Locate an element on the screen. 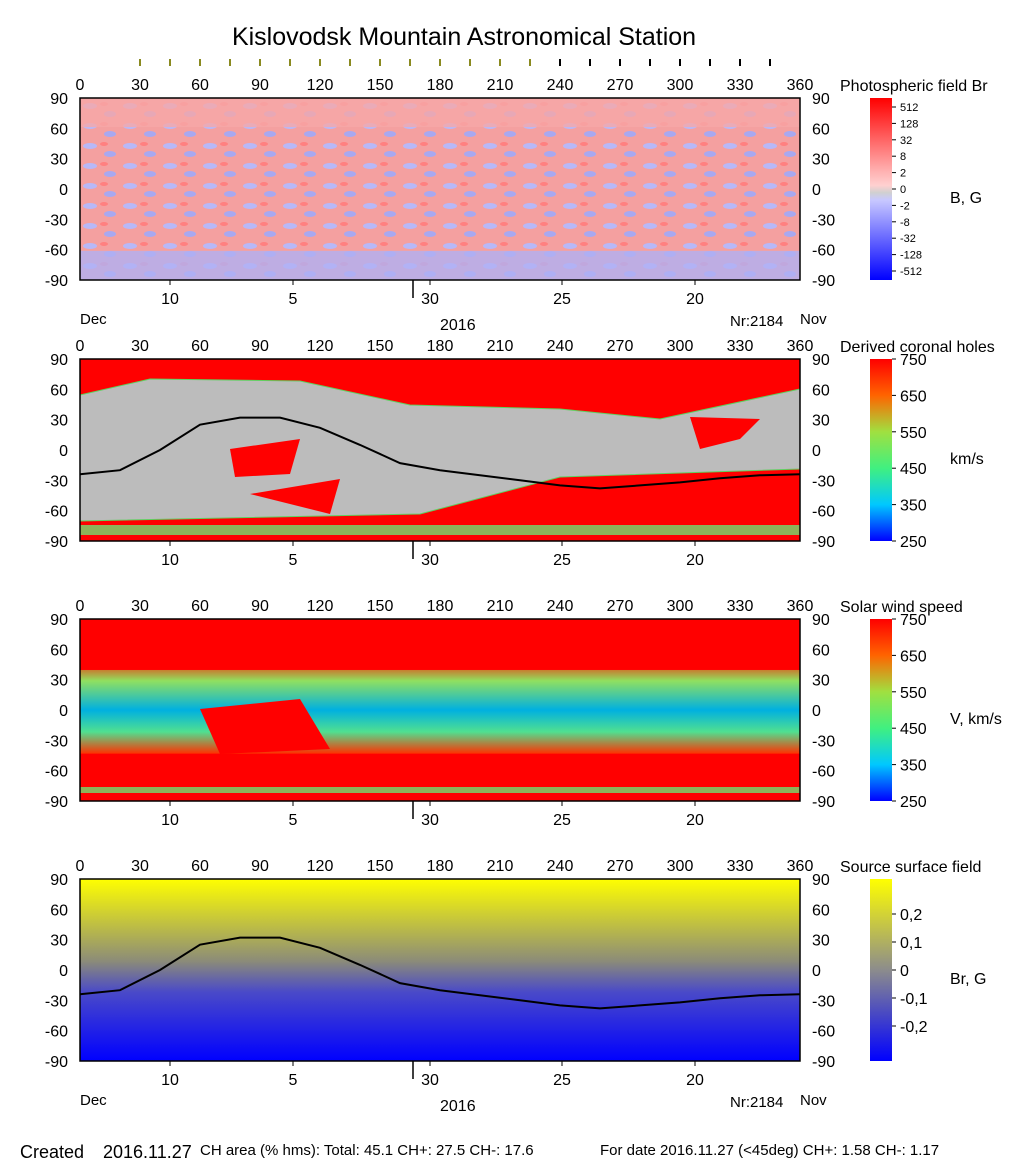 The image size is (1020, 1172). colorbar-tick-label: -128 is located at coordinates (911, 256).